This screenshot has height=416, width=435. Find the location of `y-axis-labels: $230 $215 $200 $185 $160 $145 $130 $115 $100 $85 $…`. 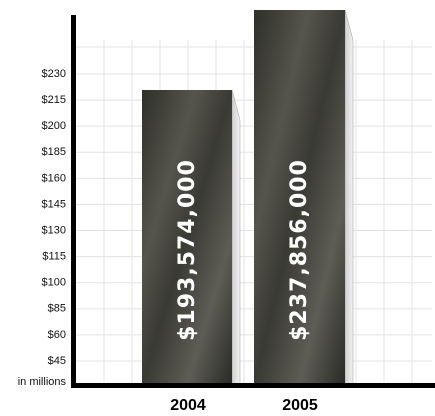

y-axis-labels: $230 $215 $200 $185 $160 $145 $130 $115 $100 $85 $… is located at coordinates (54, 217).